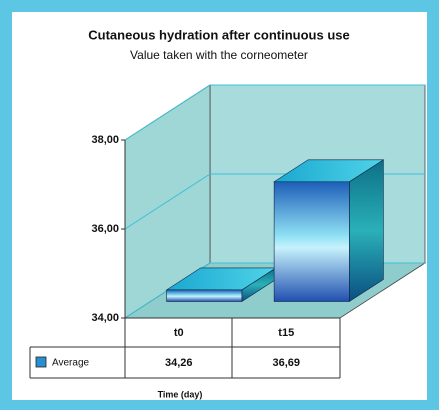 Image resolution: width=439 pixels, height=415 pixels. Describe the element at coordinates (274, 112) in the screenshot. I see `grid-line` at that location.